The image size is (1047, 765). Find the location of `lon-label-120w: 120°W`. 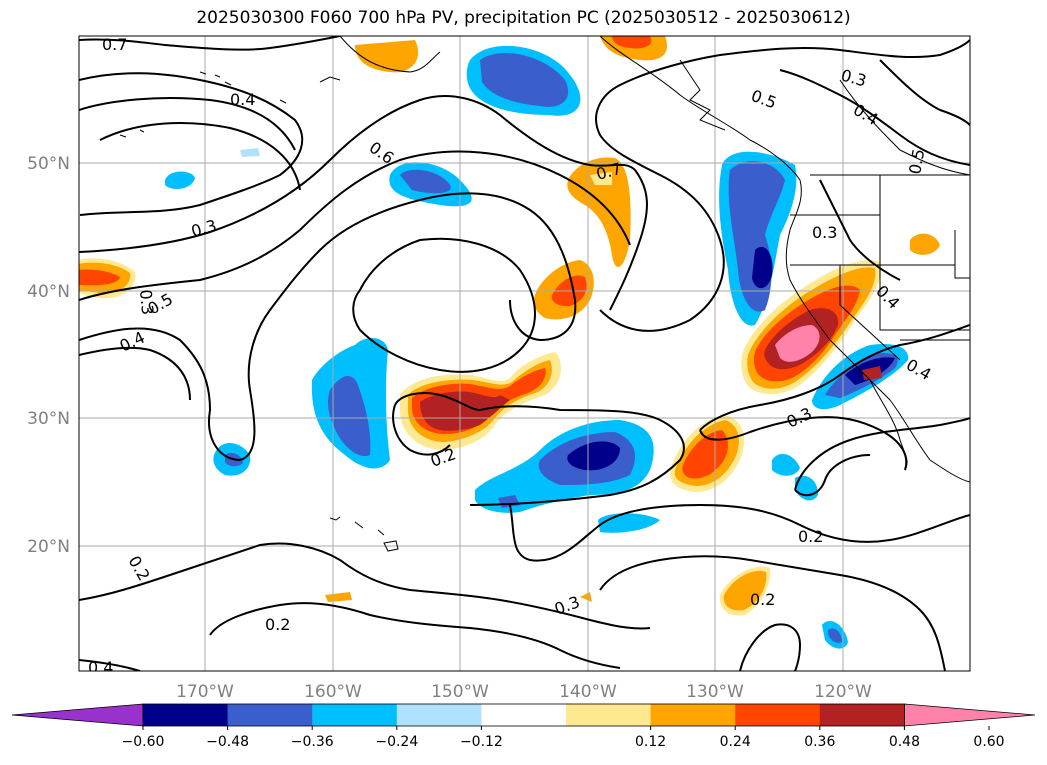

lon-label-120w: 120°W is located at coordinates (843, 692).